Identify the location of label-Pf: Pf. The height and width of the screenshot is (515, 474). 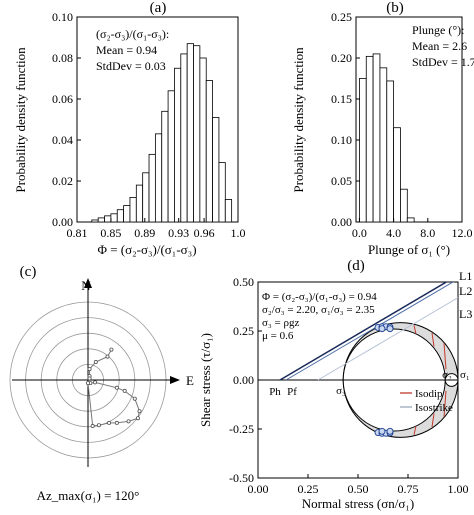
(292, 392).